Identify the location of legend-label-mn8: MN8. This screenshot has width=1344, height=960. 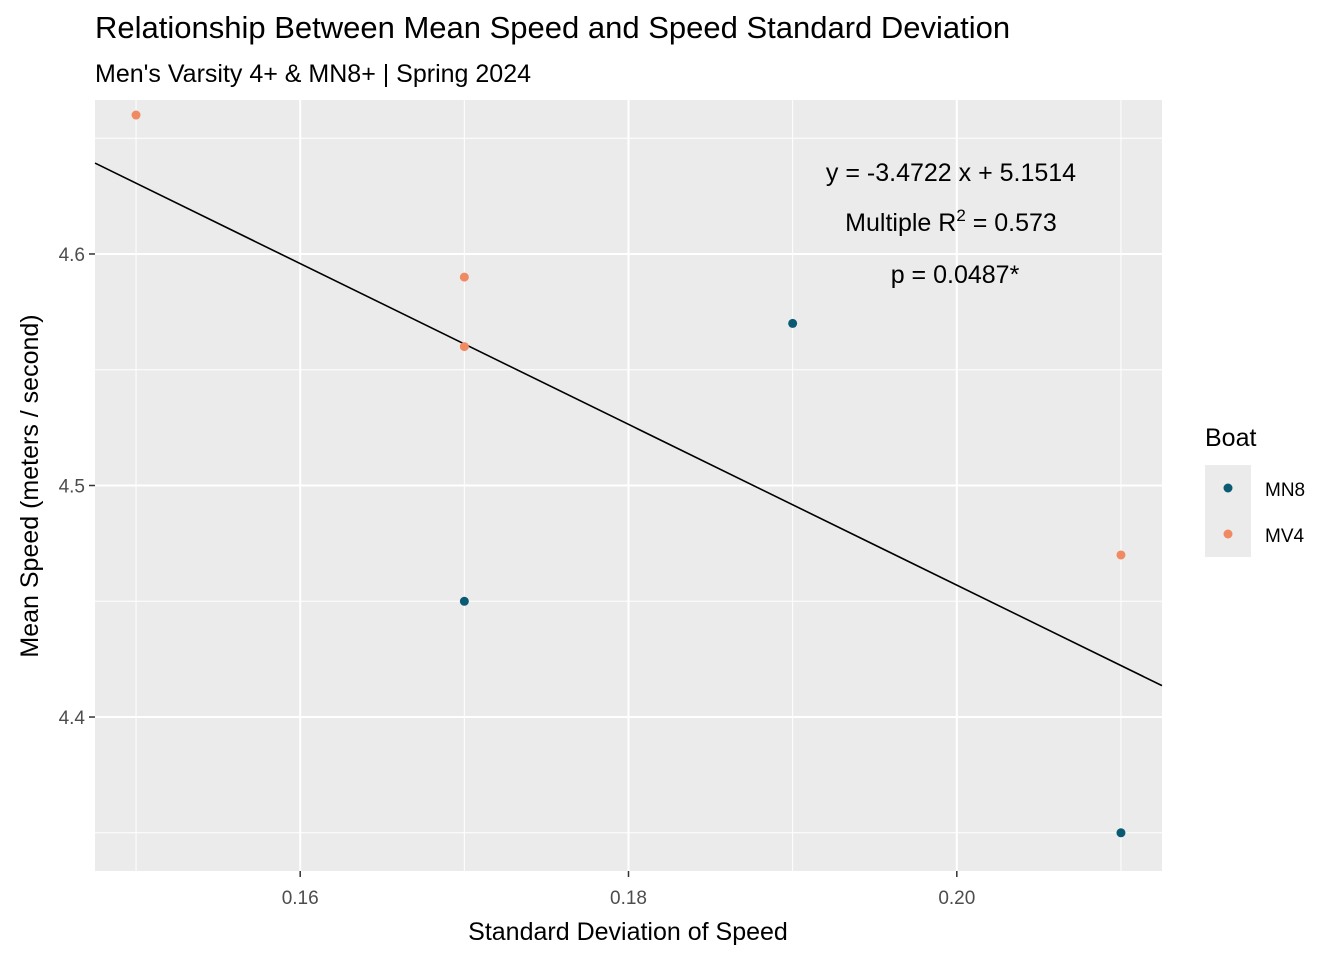
(1285, 490).